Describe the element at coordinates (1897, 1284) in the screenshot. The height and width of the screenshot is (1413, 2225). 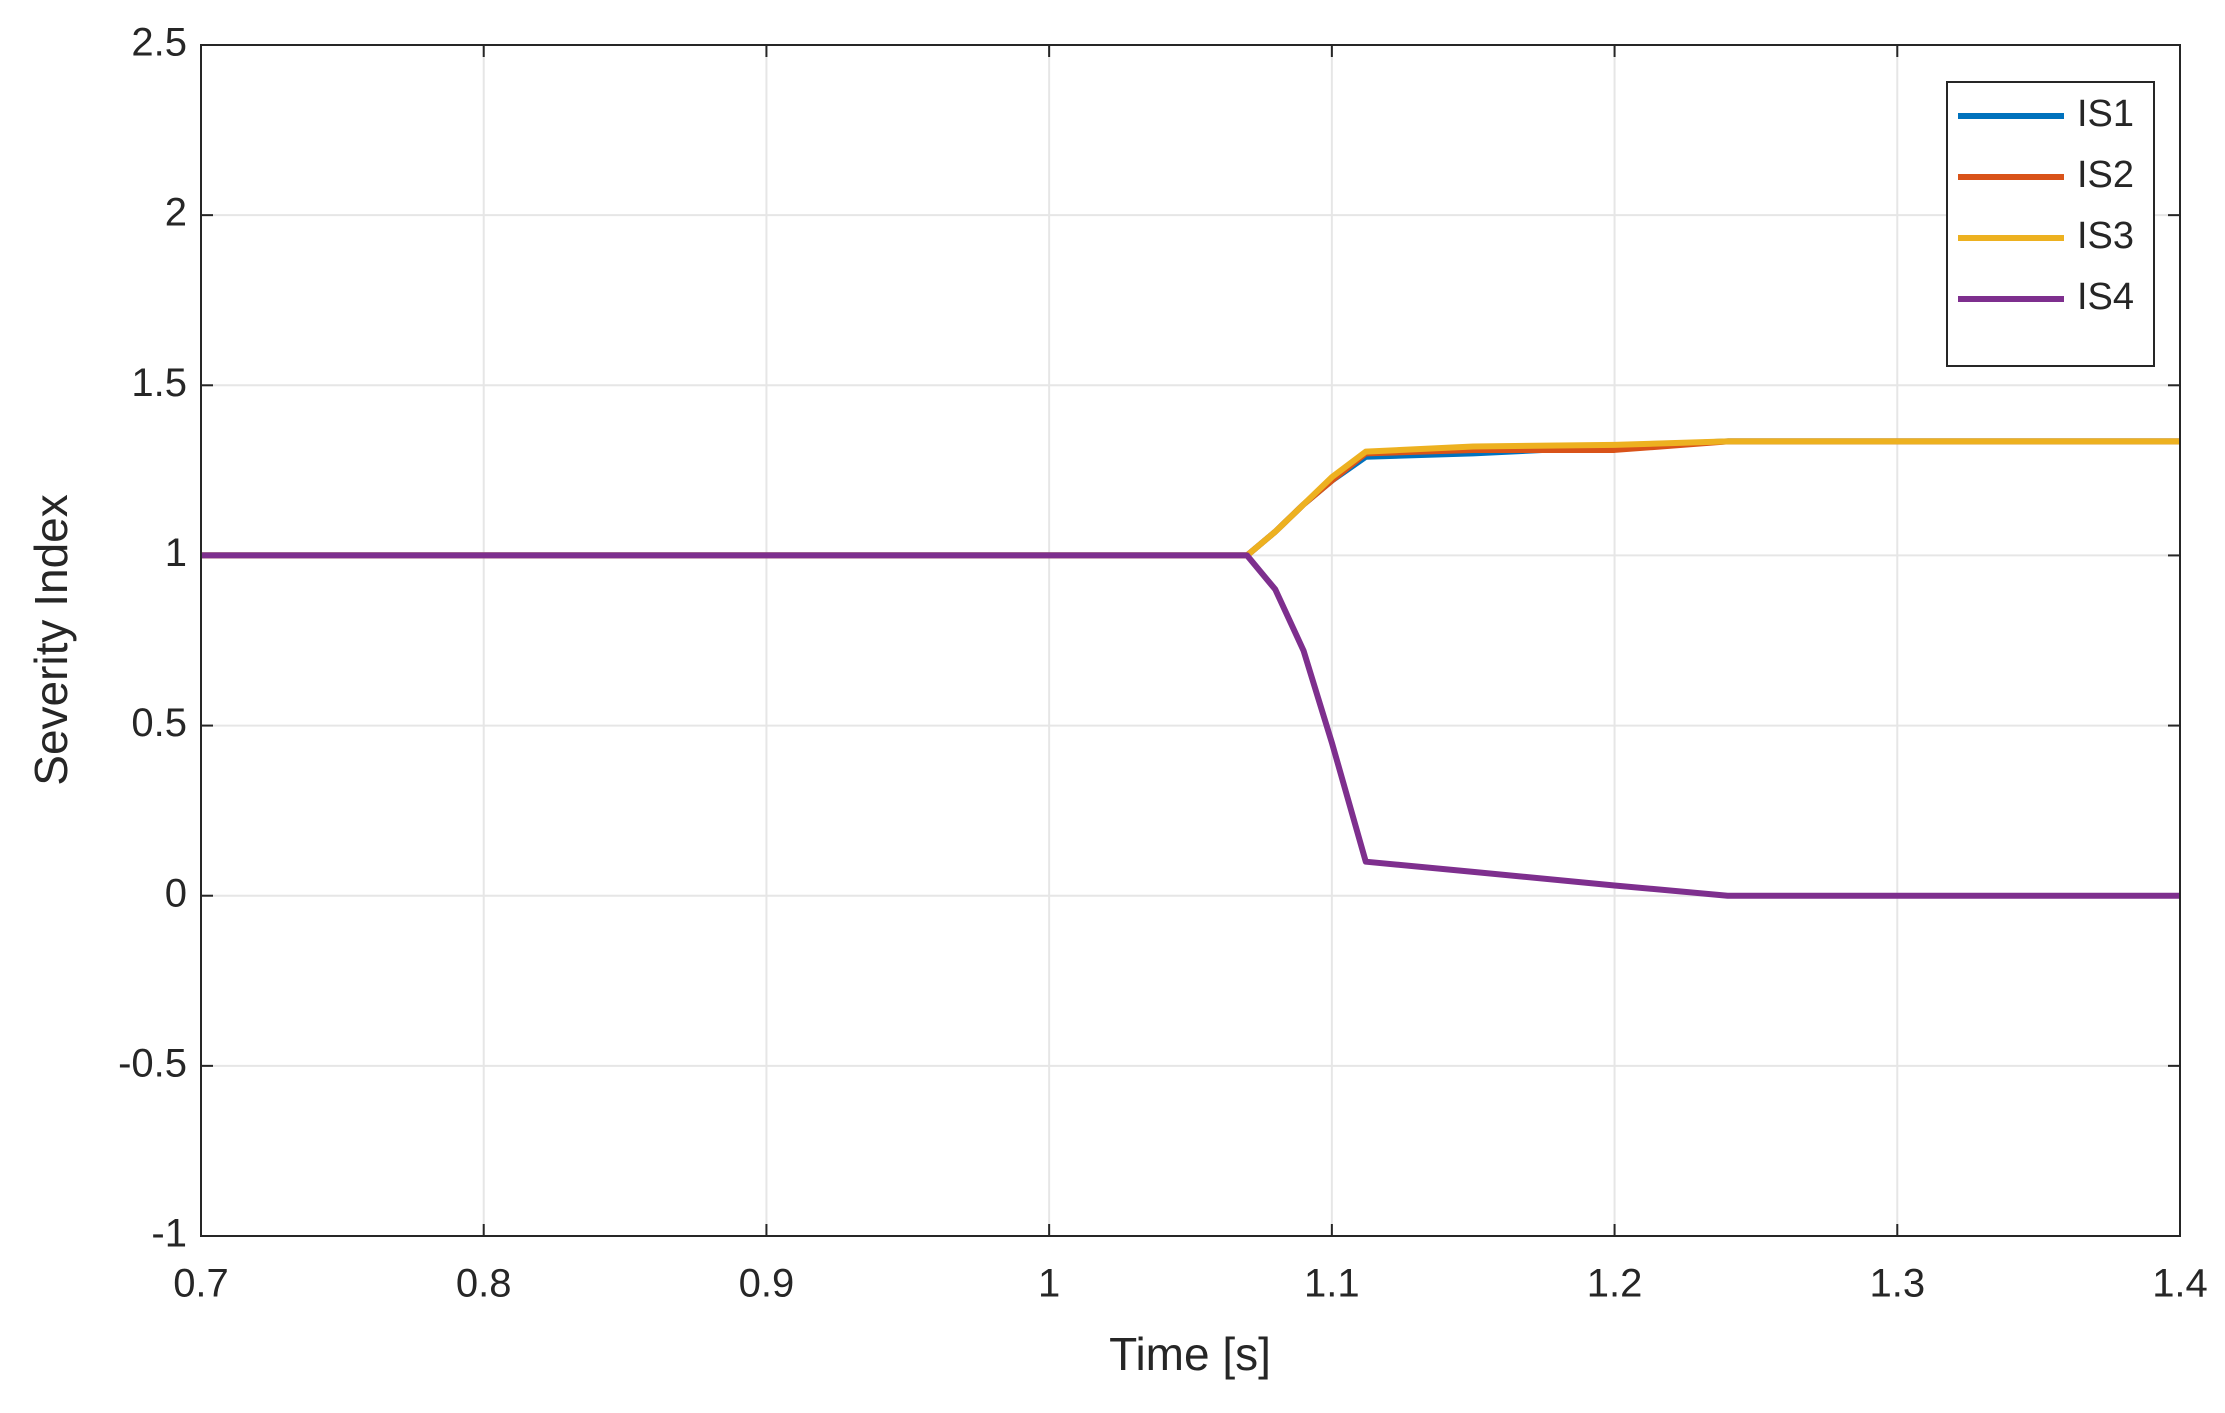
I see `x-tick-label: 1.3` at that location.